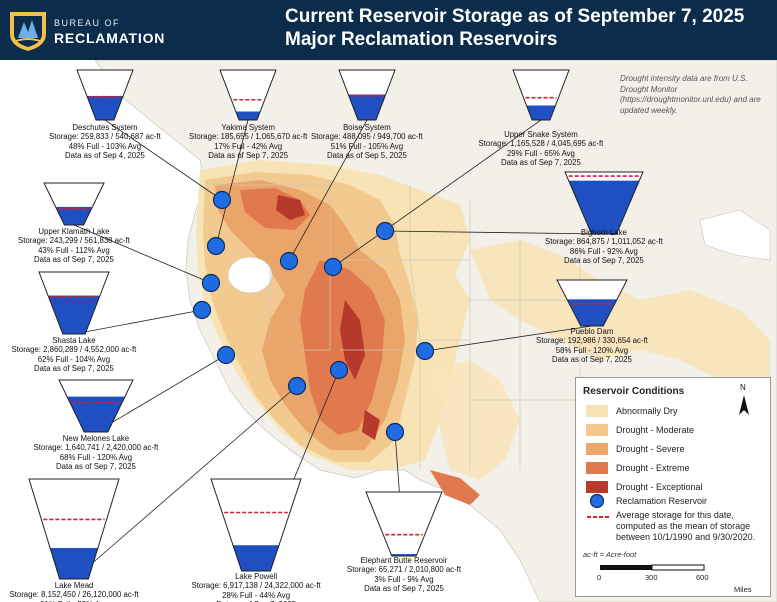 The width and height of the screenshot is (777, 602). What do you see at coordinates (105, 146) in the screenshot?
I see `reservoir-pct: 48% Full - 103% Avg` at bounding box center [105, 146].